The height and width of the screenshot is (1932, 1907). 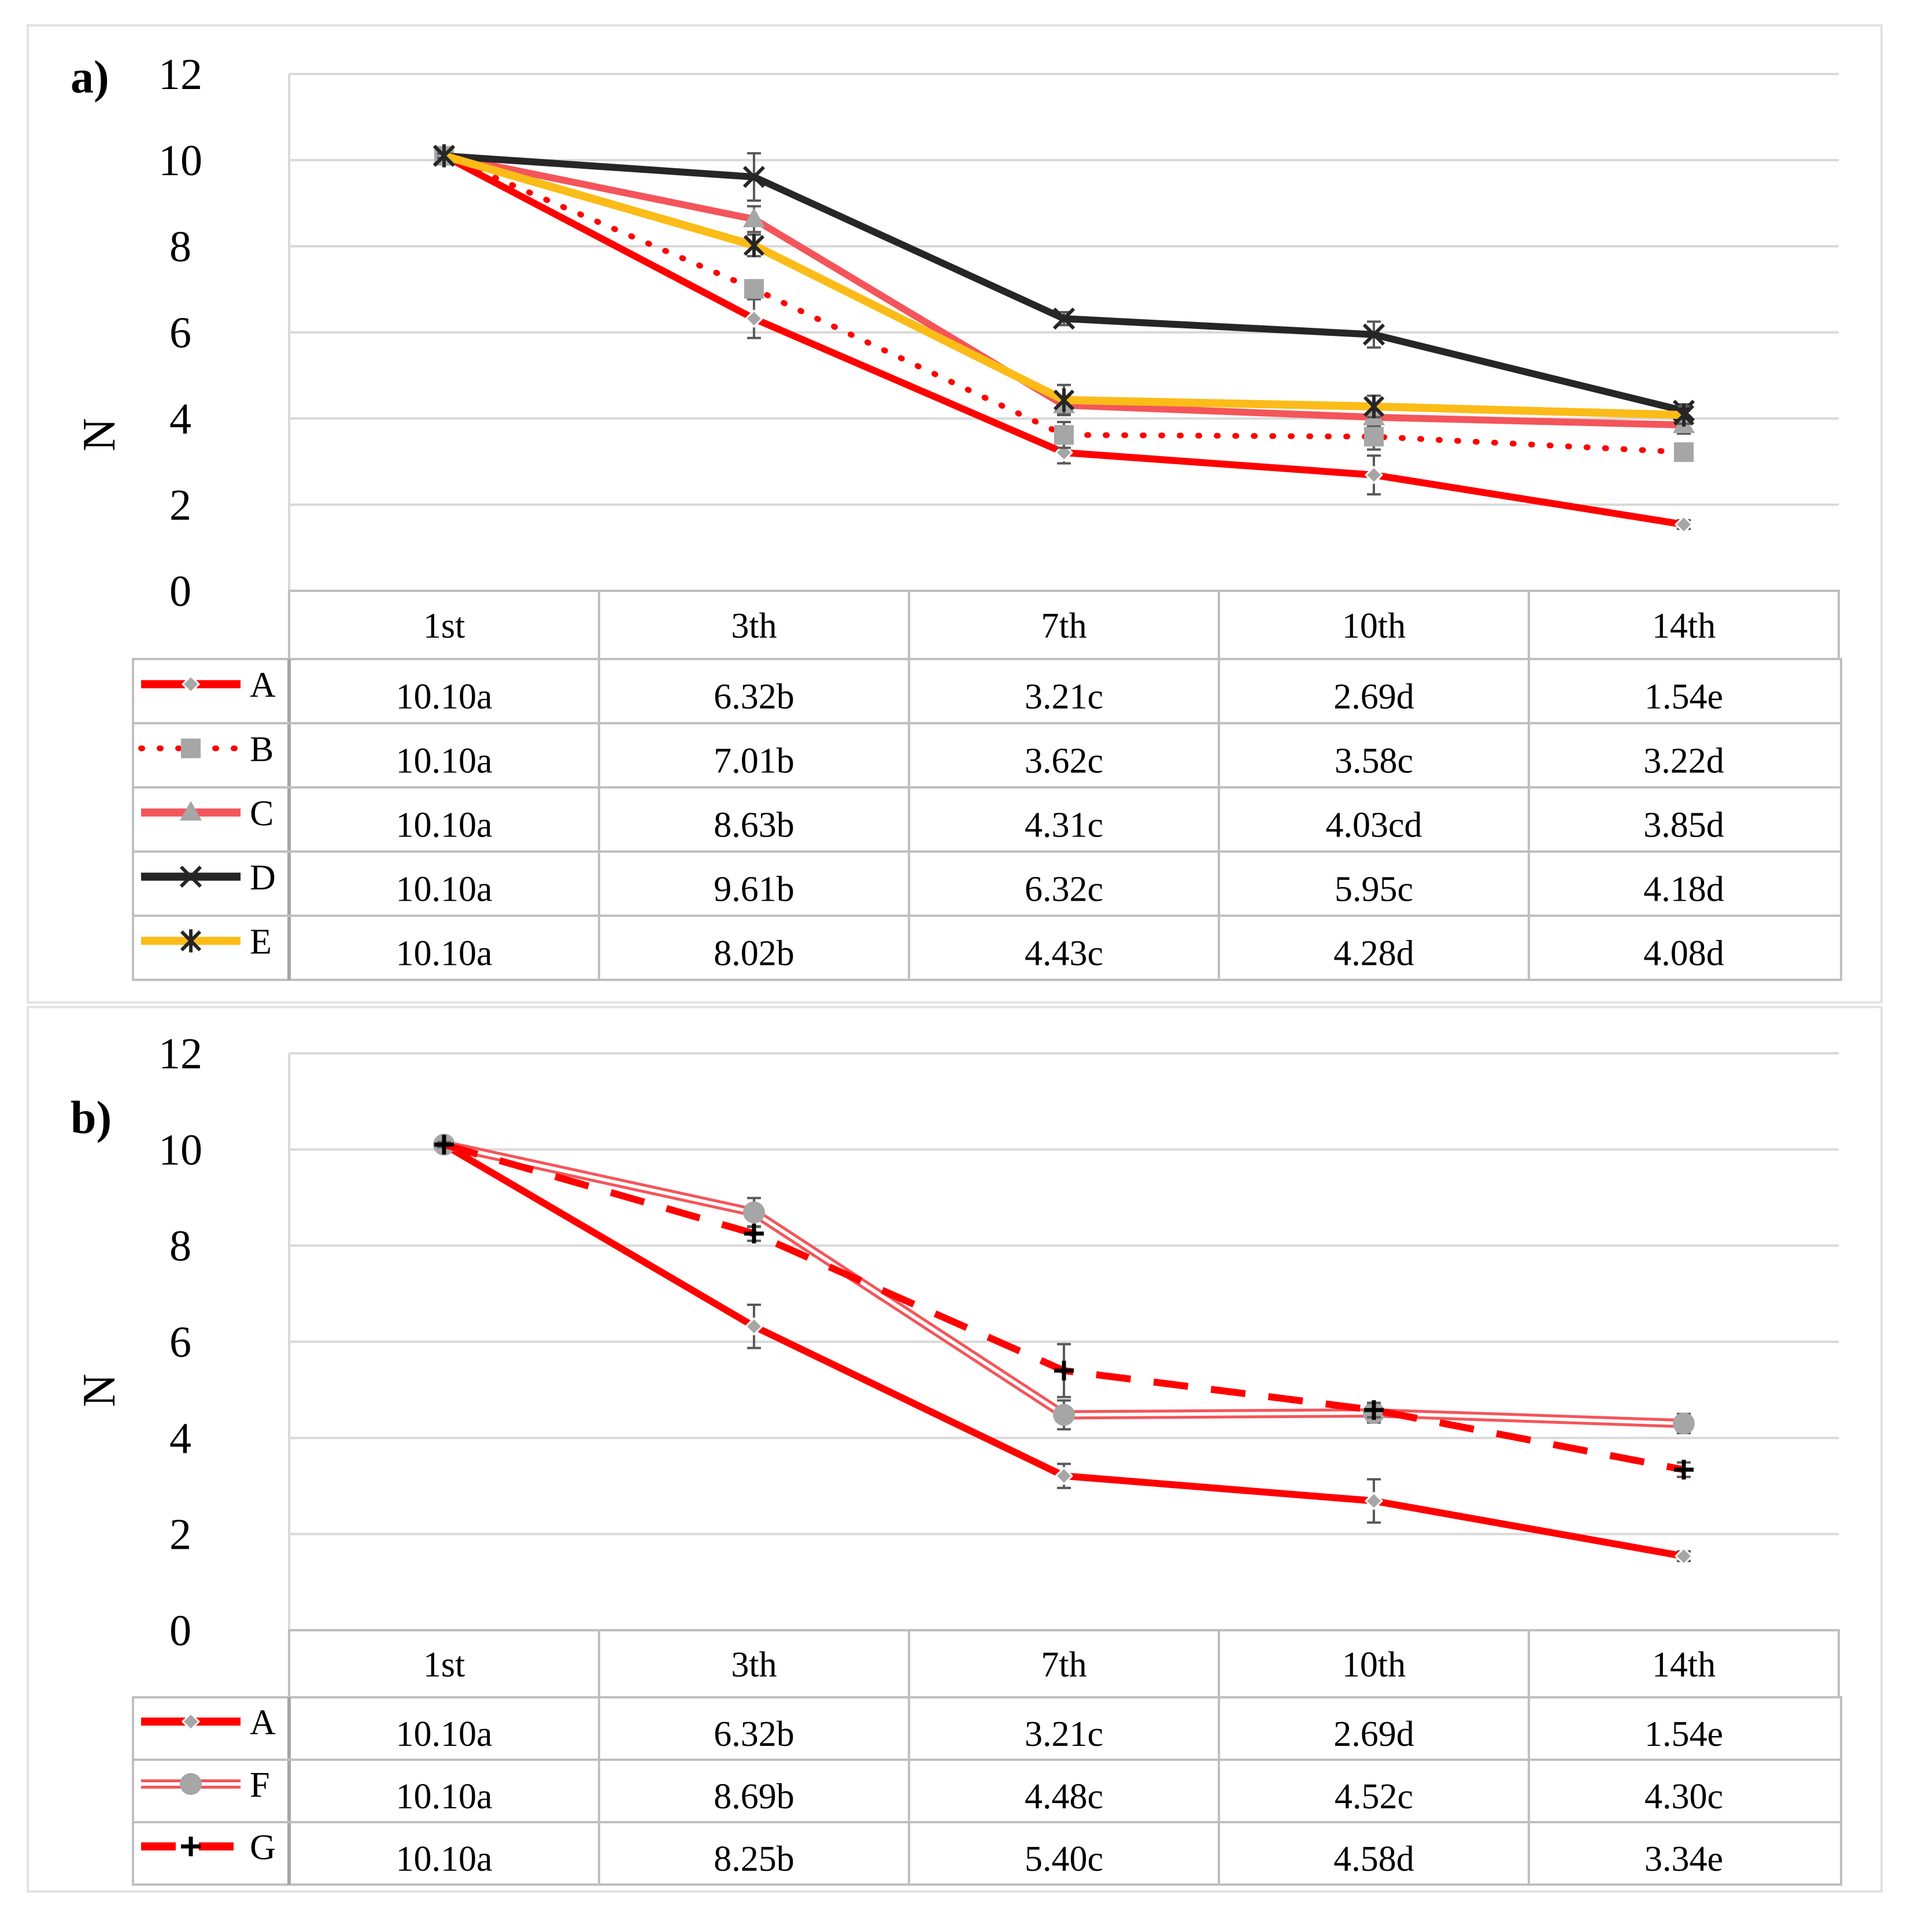 I want to click on legend-E-marker, so click(x=191, y=941).